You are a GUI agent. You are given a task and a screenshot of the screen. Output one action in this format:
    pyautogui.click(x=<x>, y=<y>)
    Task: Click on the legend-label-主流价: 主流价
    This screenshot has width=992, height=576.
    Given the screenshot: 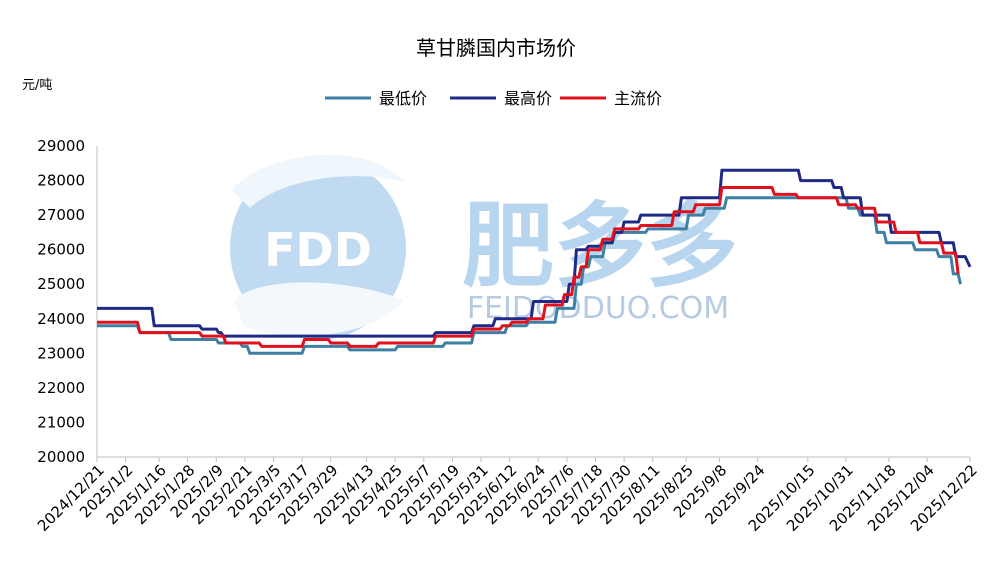 What is the action you would take?
    pyautogui.click(x=638, y=98)
    